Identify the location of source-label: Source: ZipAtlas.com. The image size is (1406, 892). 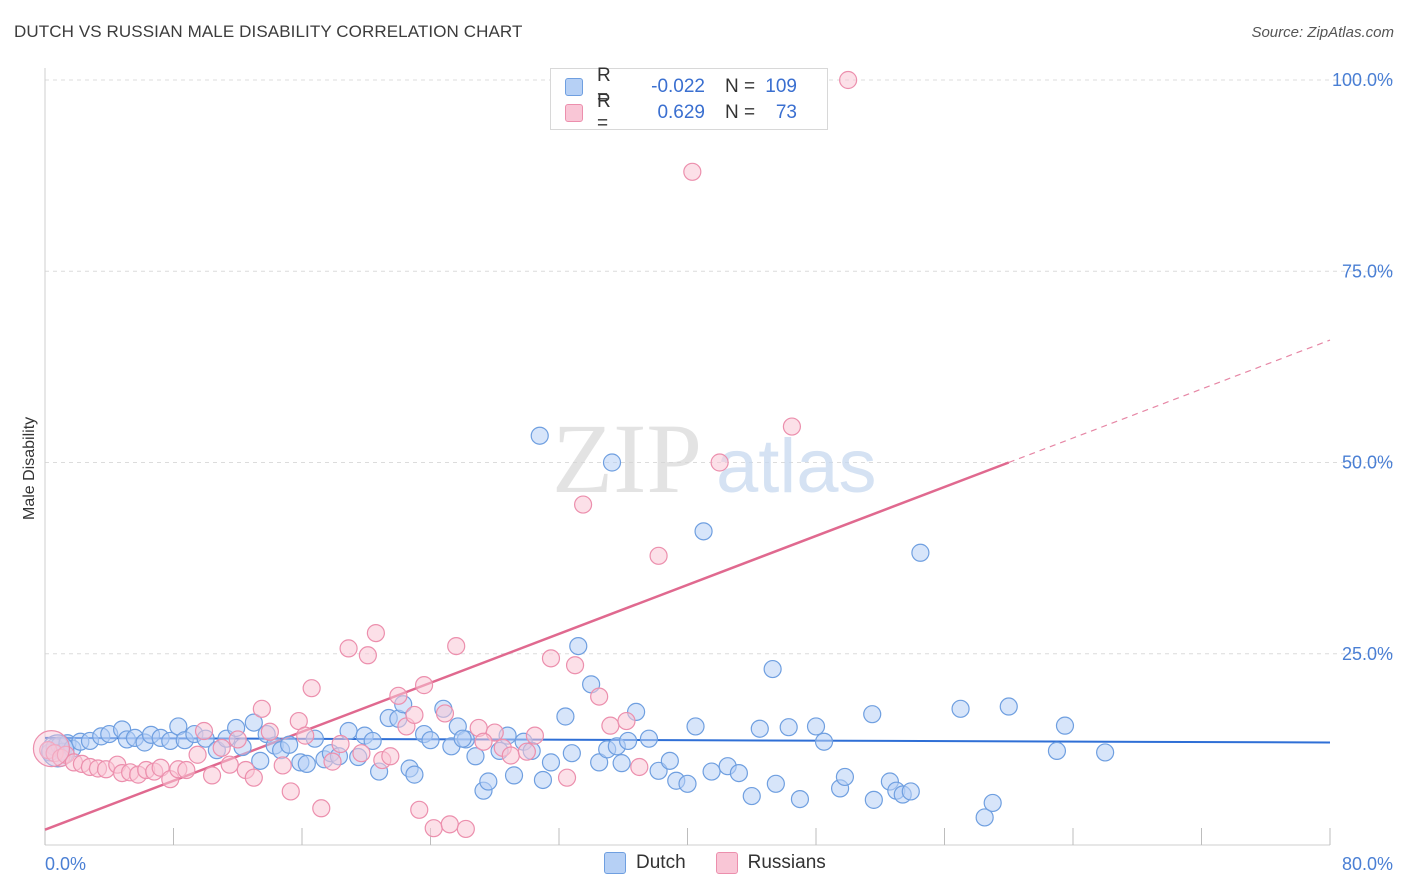
(1322, 32).